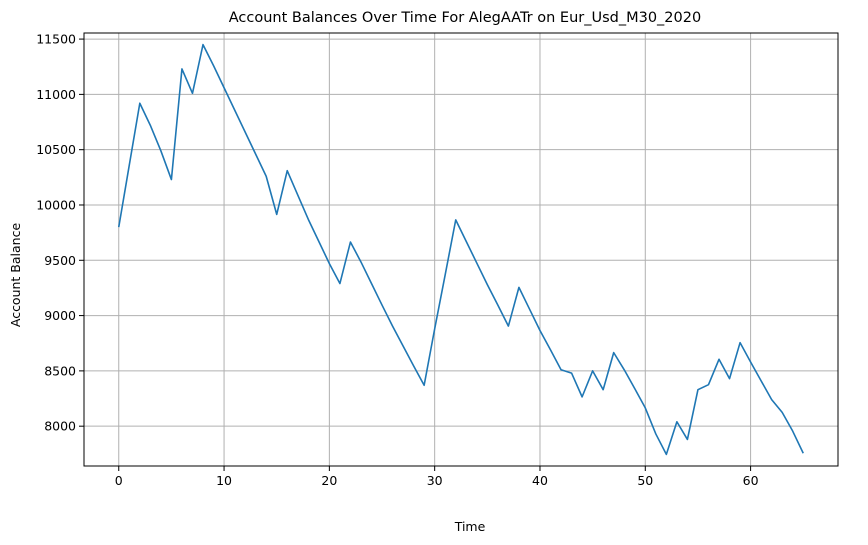 This screenshot has width=868, height=545. I want to click on x-tick-label: 20, so click(329, 480).